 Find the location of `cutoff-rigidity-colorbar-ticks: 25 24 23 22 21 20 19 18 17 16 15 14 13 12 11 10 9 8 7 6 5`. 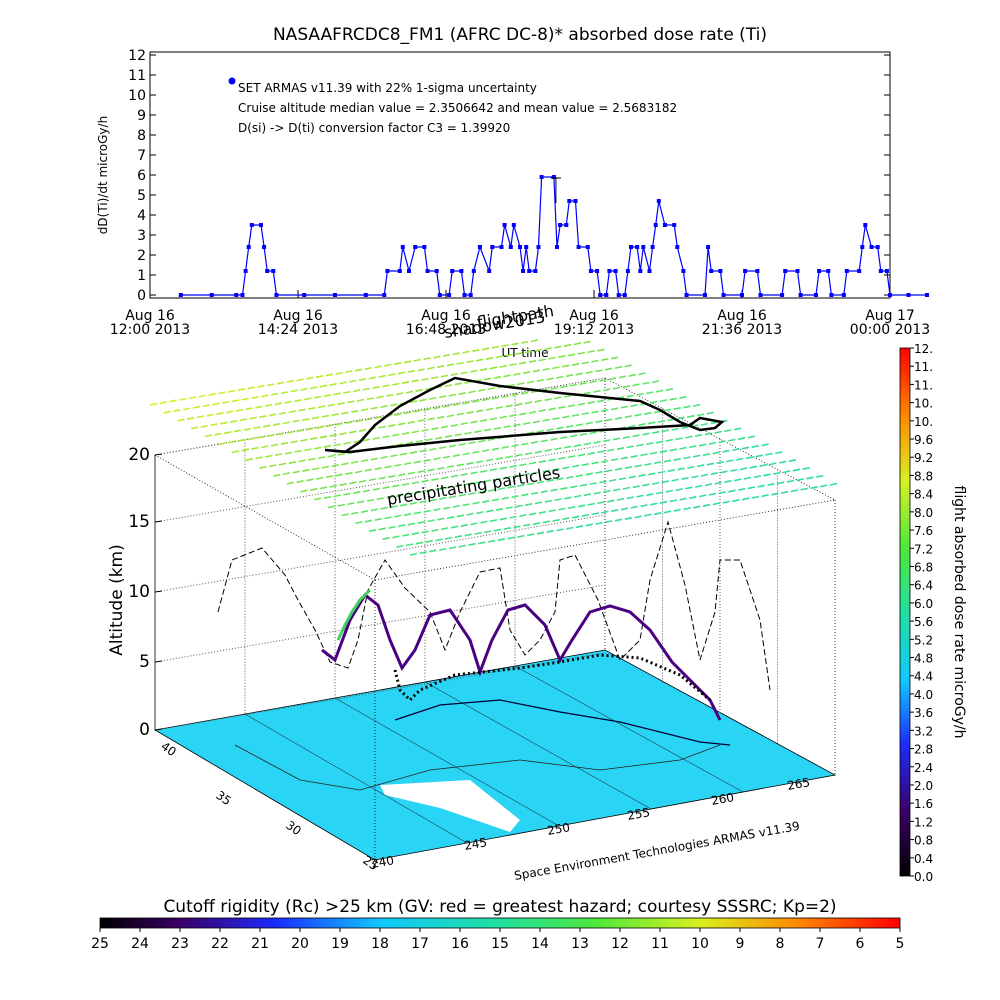

cutoff-rigidity-colorbar-ticks: 25 24 23 22 21 20 19 18 17 16 15 14 13 12 11 10 9 8 7 6 5 is located at coordinates (497, 940).